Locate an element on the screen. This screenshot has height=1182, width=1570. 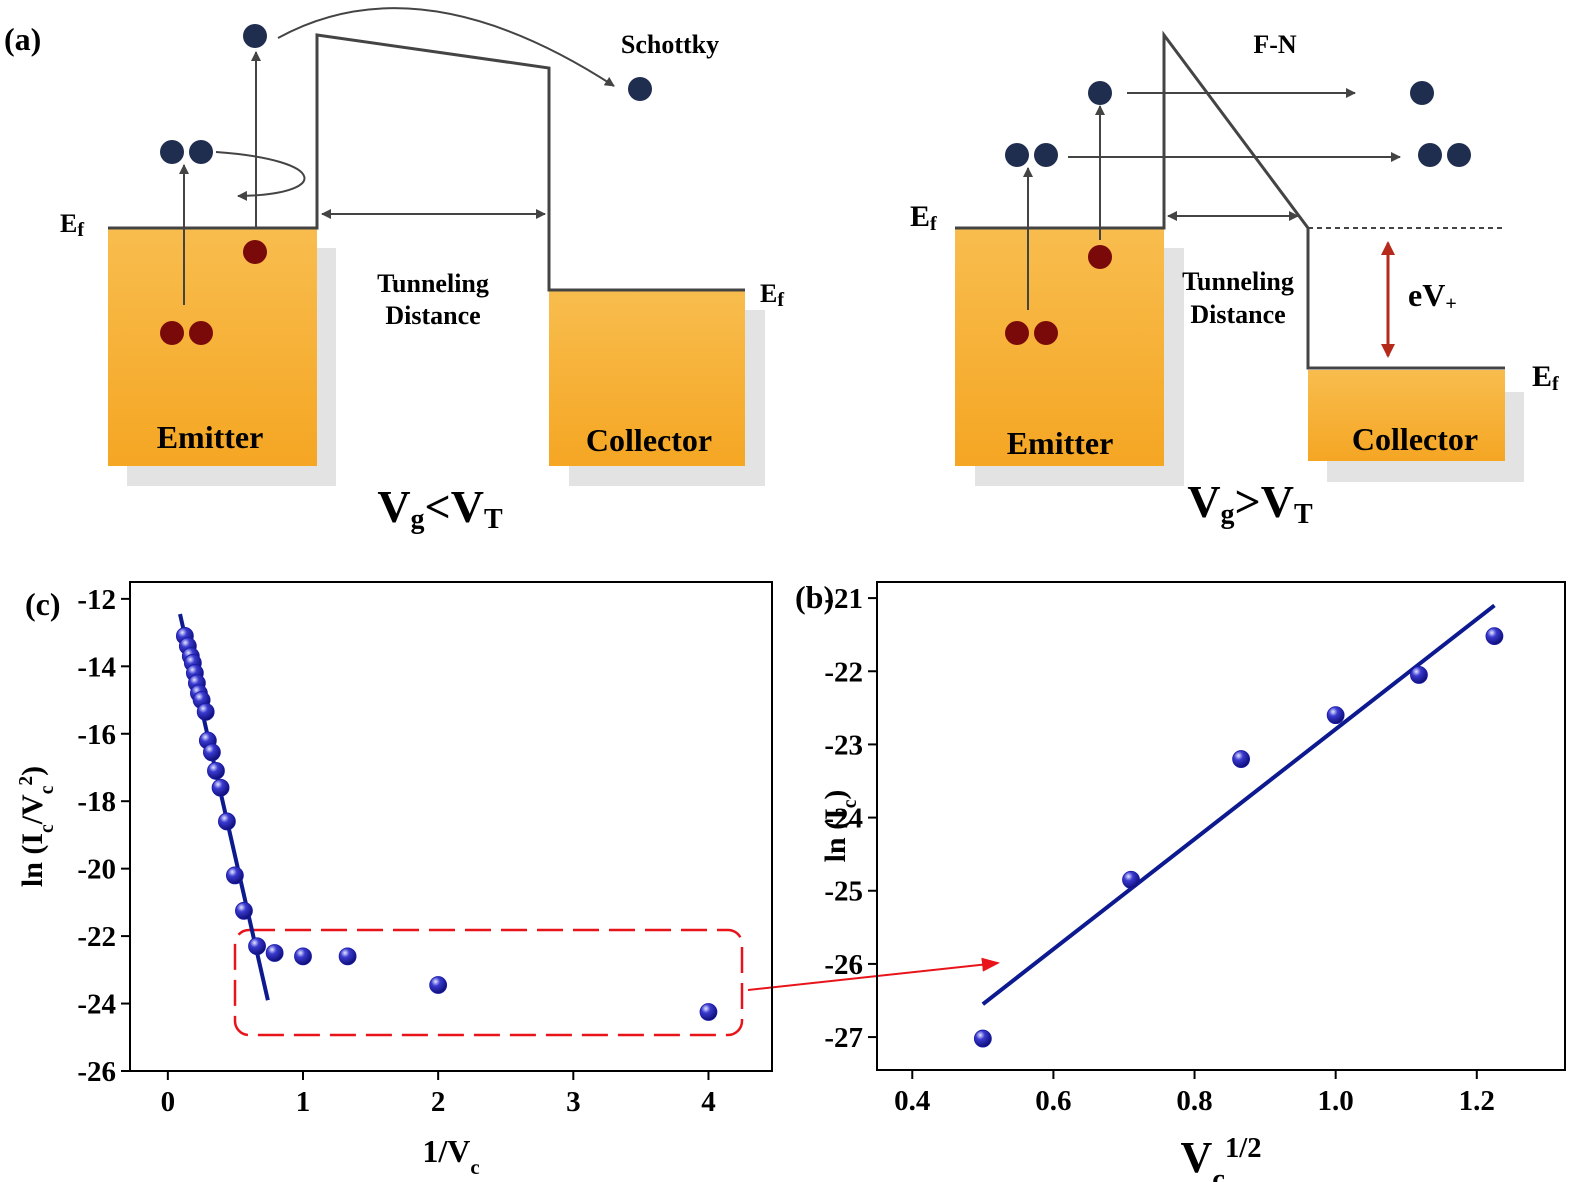
label-part: 1/V is located at coordinates (446, 1151).